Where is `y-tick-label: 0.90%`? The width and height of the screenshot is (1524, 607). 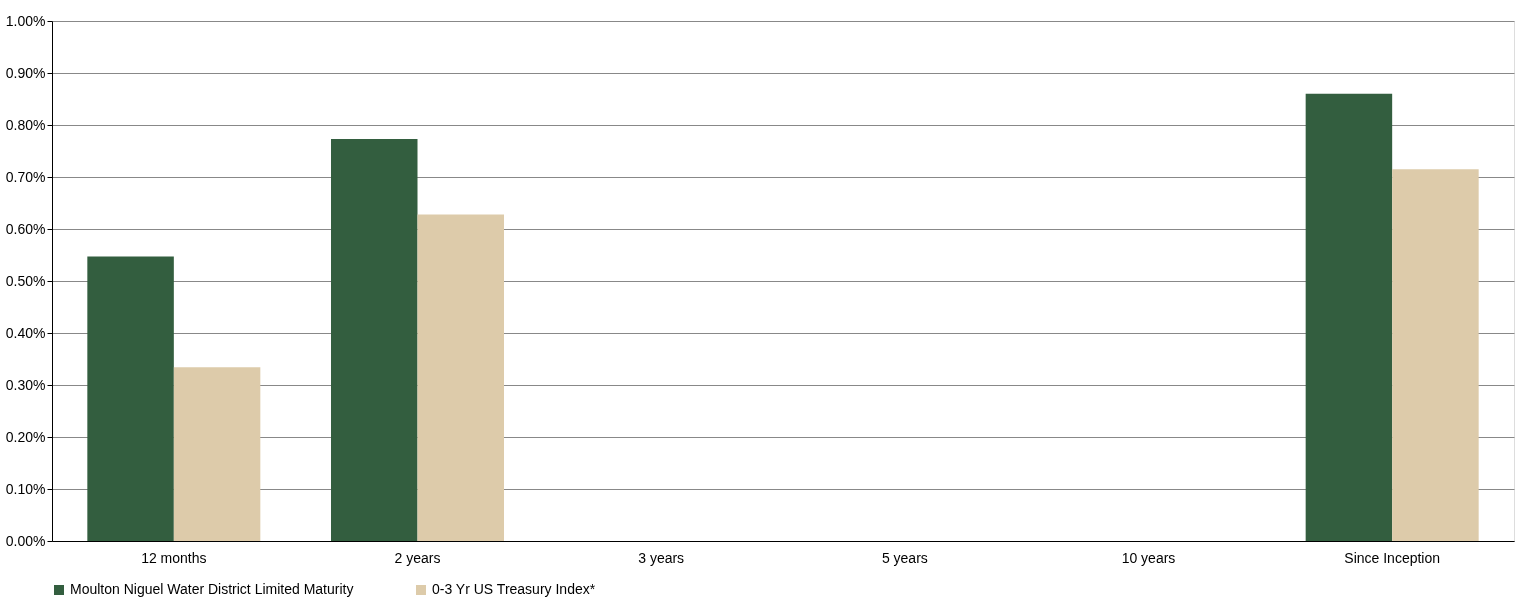
y-tick-label: 0.90% is located at coordinates (25, 72).